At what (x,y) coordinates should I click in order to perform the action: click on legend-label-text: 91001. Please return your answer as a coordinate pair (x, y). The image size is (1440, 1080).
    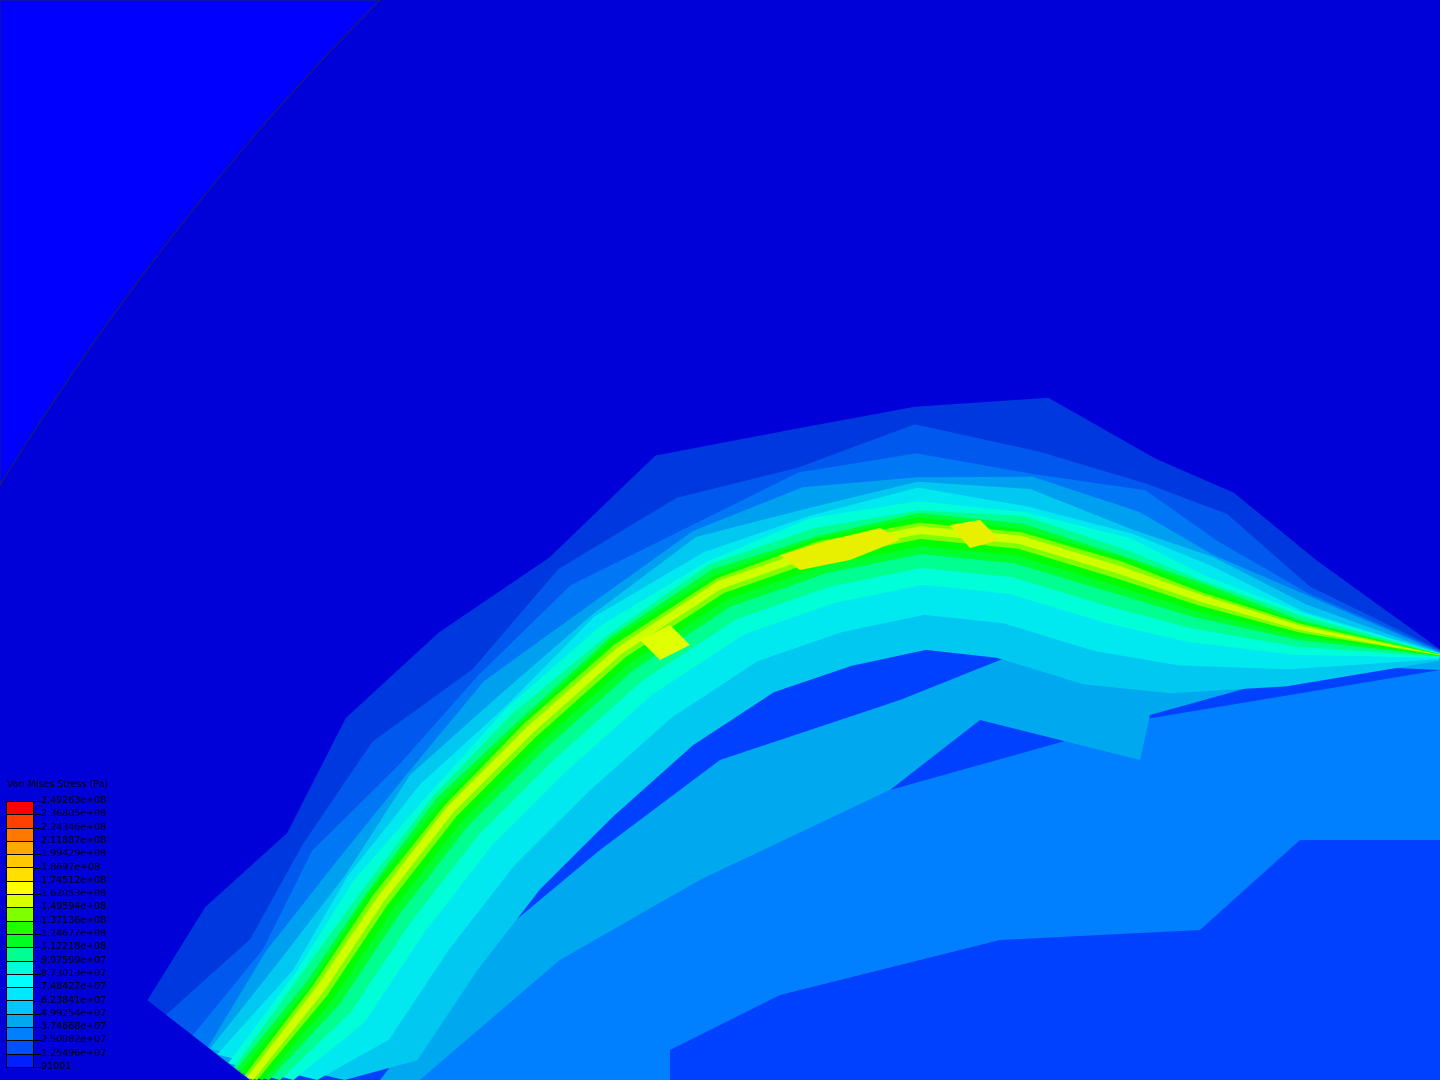
    Looking at the image, I should click on (56, 1066).